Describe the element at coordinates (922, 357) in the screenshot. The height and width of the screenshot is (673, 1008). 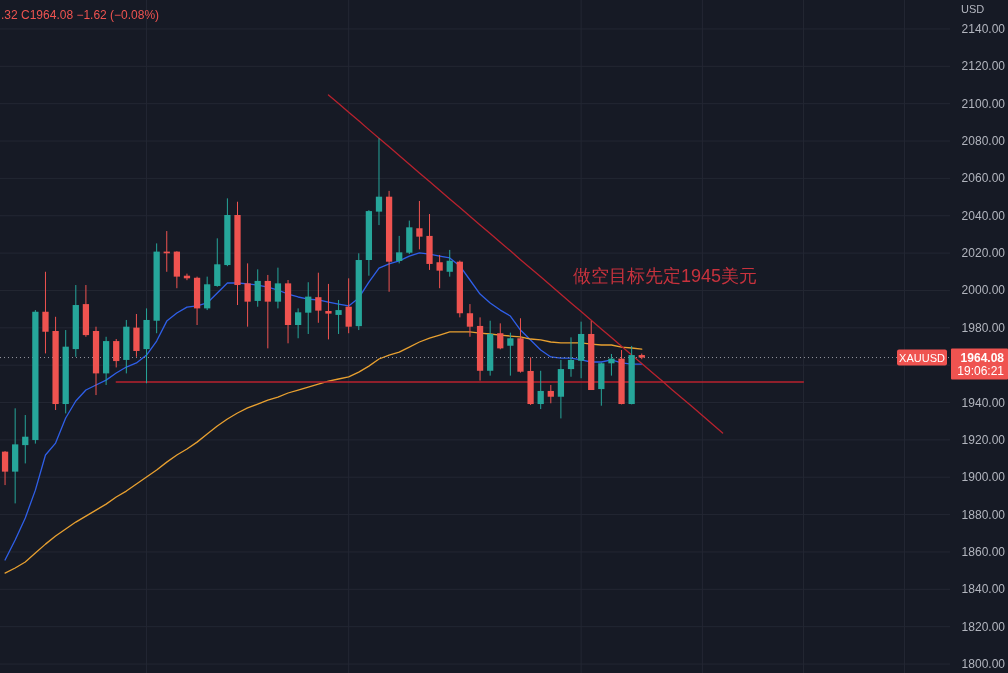
I see `annotation: XAUUSD` at that location.